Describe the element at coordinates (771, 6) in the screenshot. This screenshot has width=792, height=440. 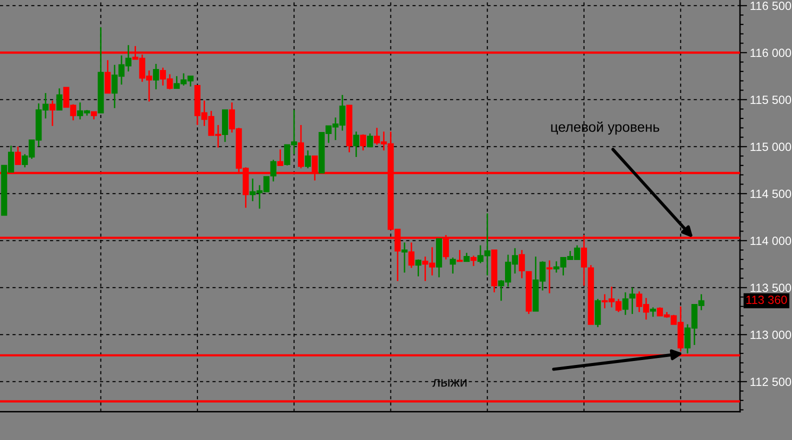
I see `y-tick-label: 116 500` at that location.